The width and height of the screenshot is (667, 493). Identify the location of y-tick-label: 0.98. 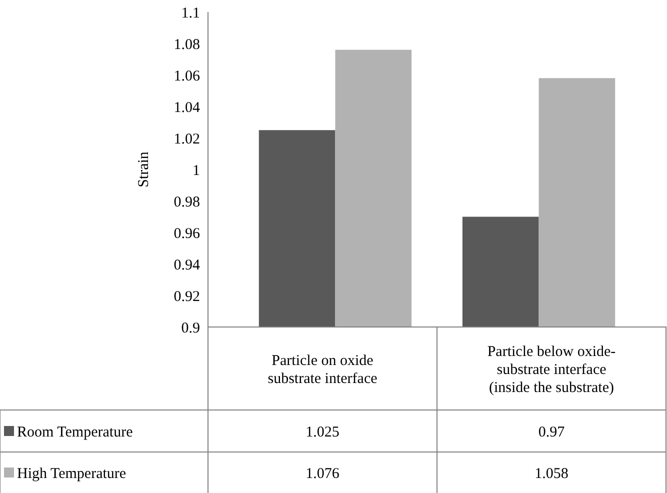
(187, 202).